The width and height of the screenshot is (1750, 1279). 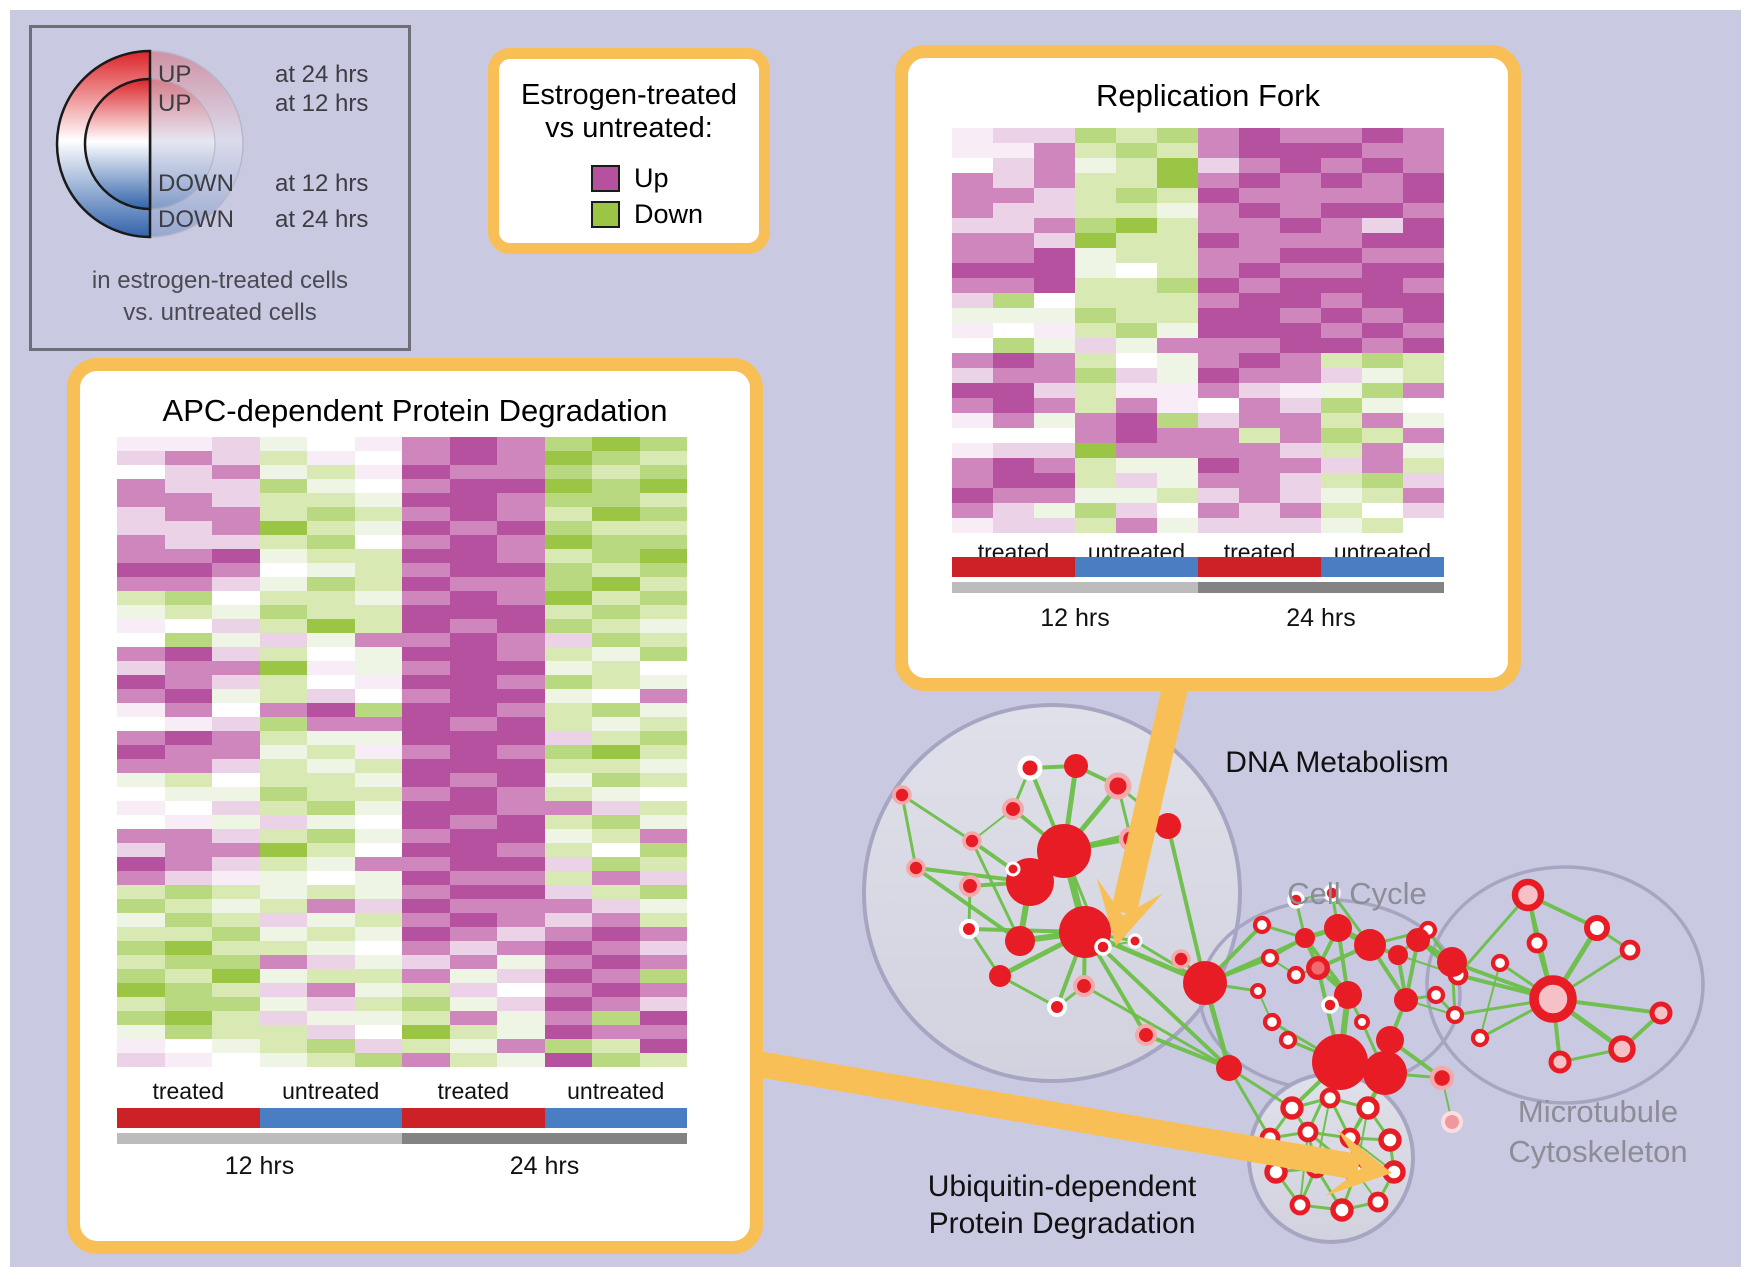 I want to click on ring-legend-up12-term: UP, so click(x=175, y=103).